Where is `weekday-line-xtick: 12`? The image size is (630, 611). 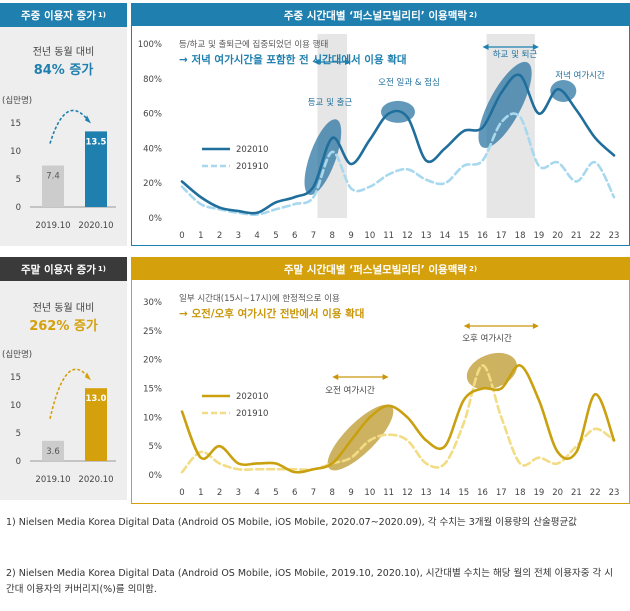 weekday-line-xtick: 12 is located at coordinates (407, 236).